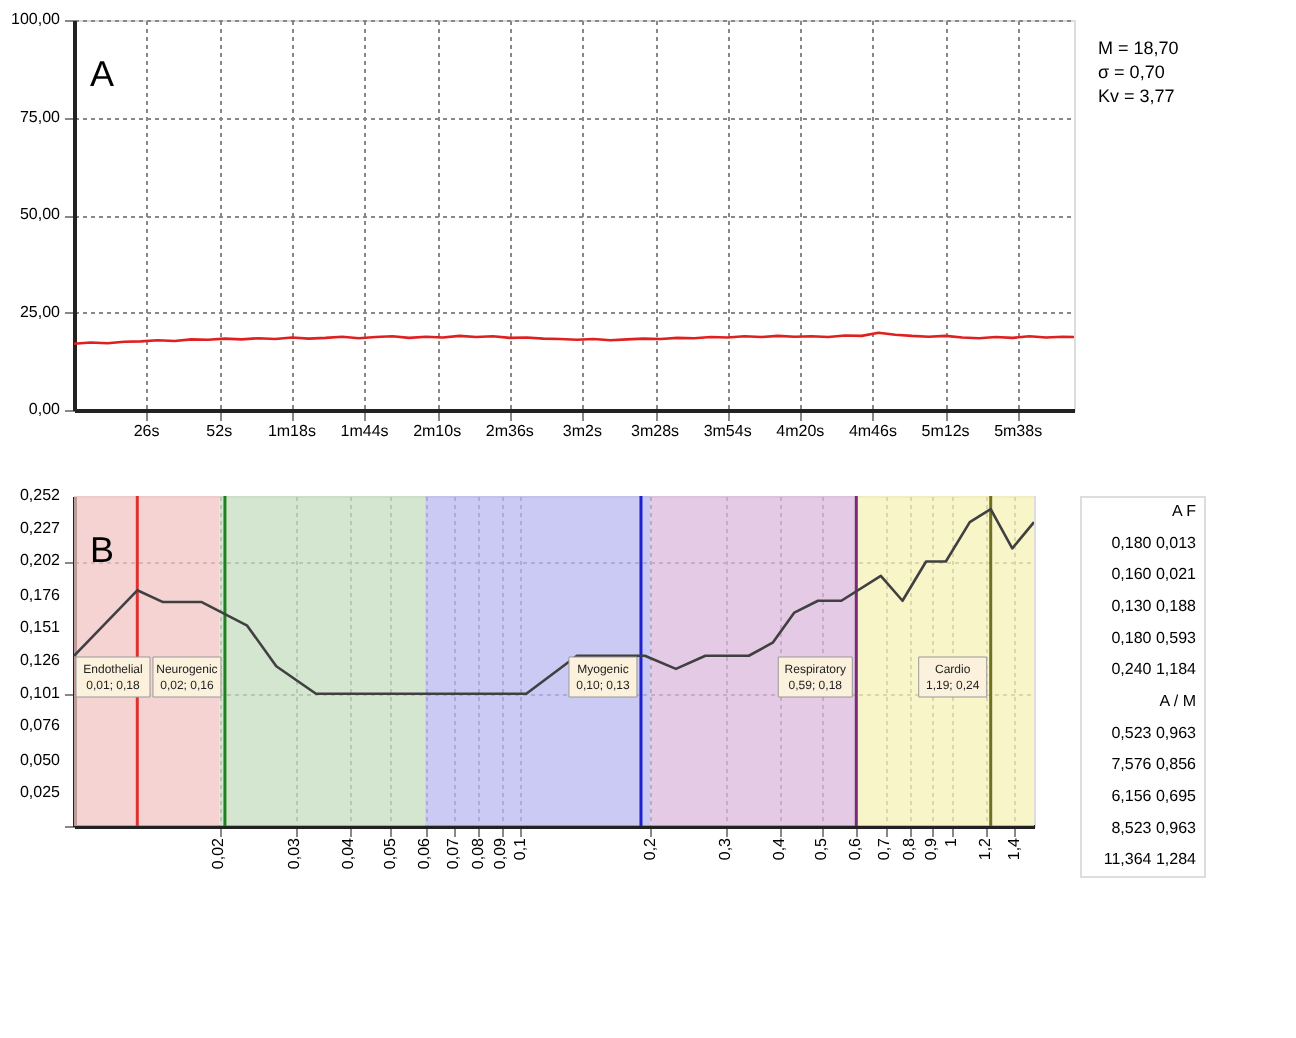 The height and width of the screenshot is (1038, 1296). What do you see at coordinates (1178, 700) in the screenshot?
I see `text: A / M` at bounding box center [1178, 700].